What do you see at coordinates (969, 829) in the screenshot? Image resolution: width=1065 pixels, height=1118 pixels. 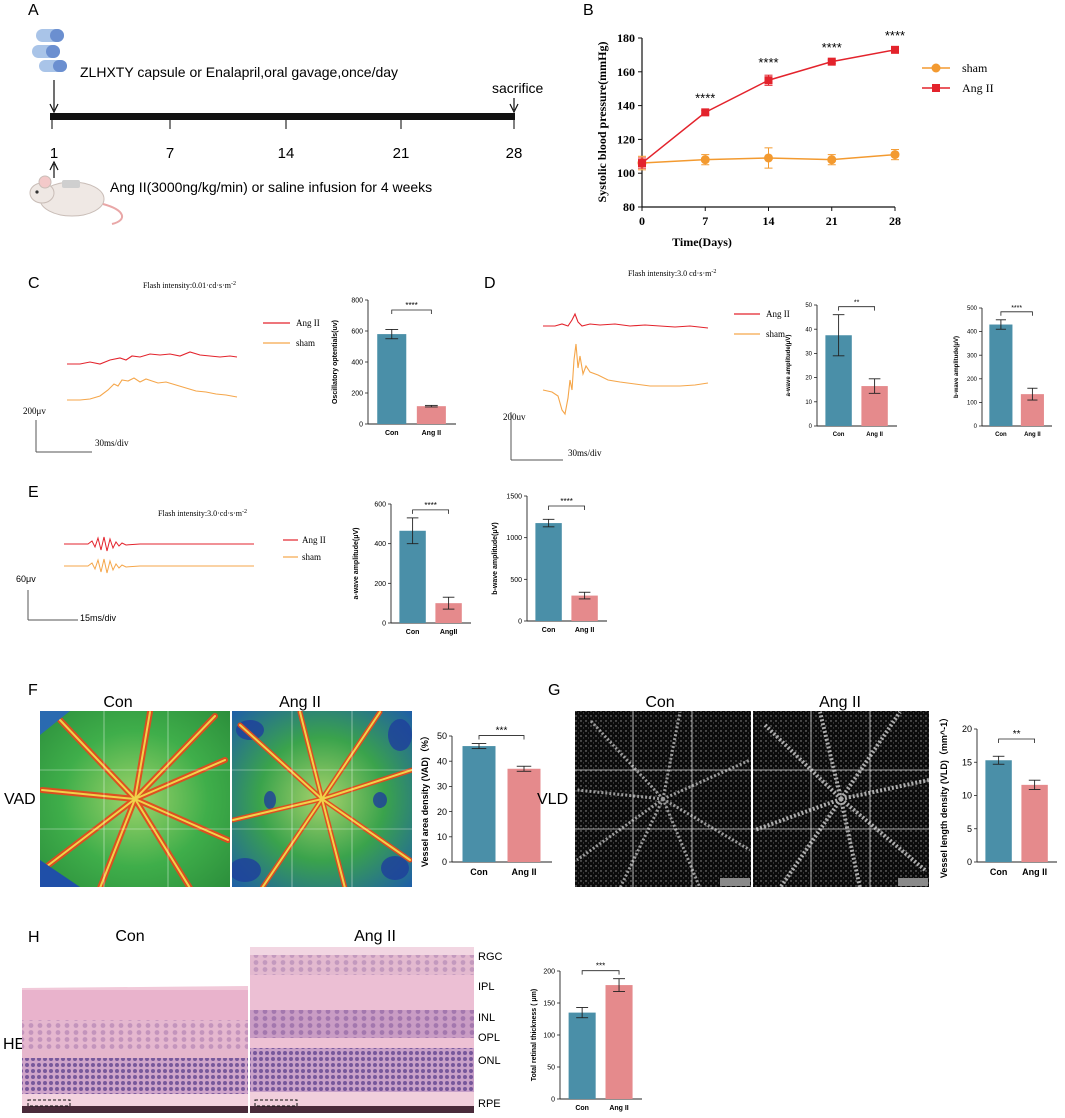 I see `bar-y-tick-label: 5` at bounding box center [969, 829].